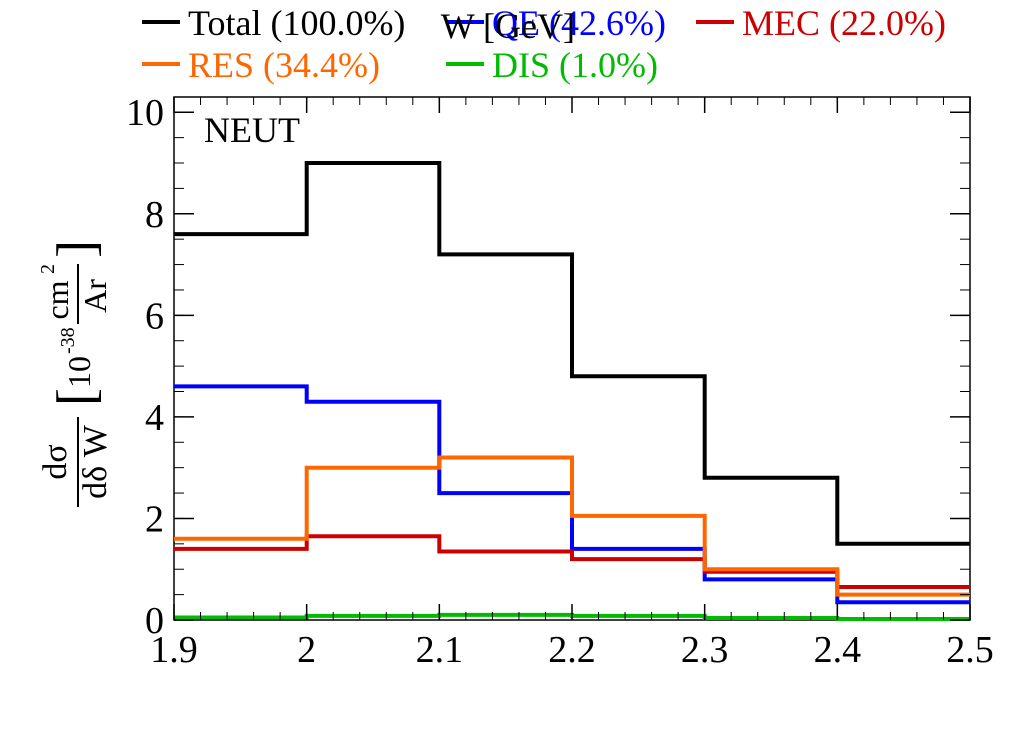  Describe the element at coordinates (154, 621) in the screenshot. I see `y-tick-label: 0` at that location.